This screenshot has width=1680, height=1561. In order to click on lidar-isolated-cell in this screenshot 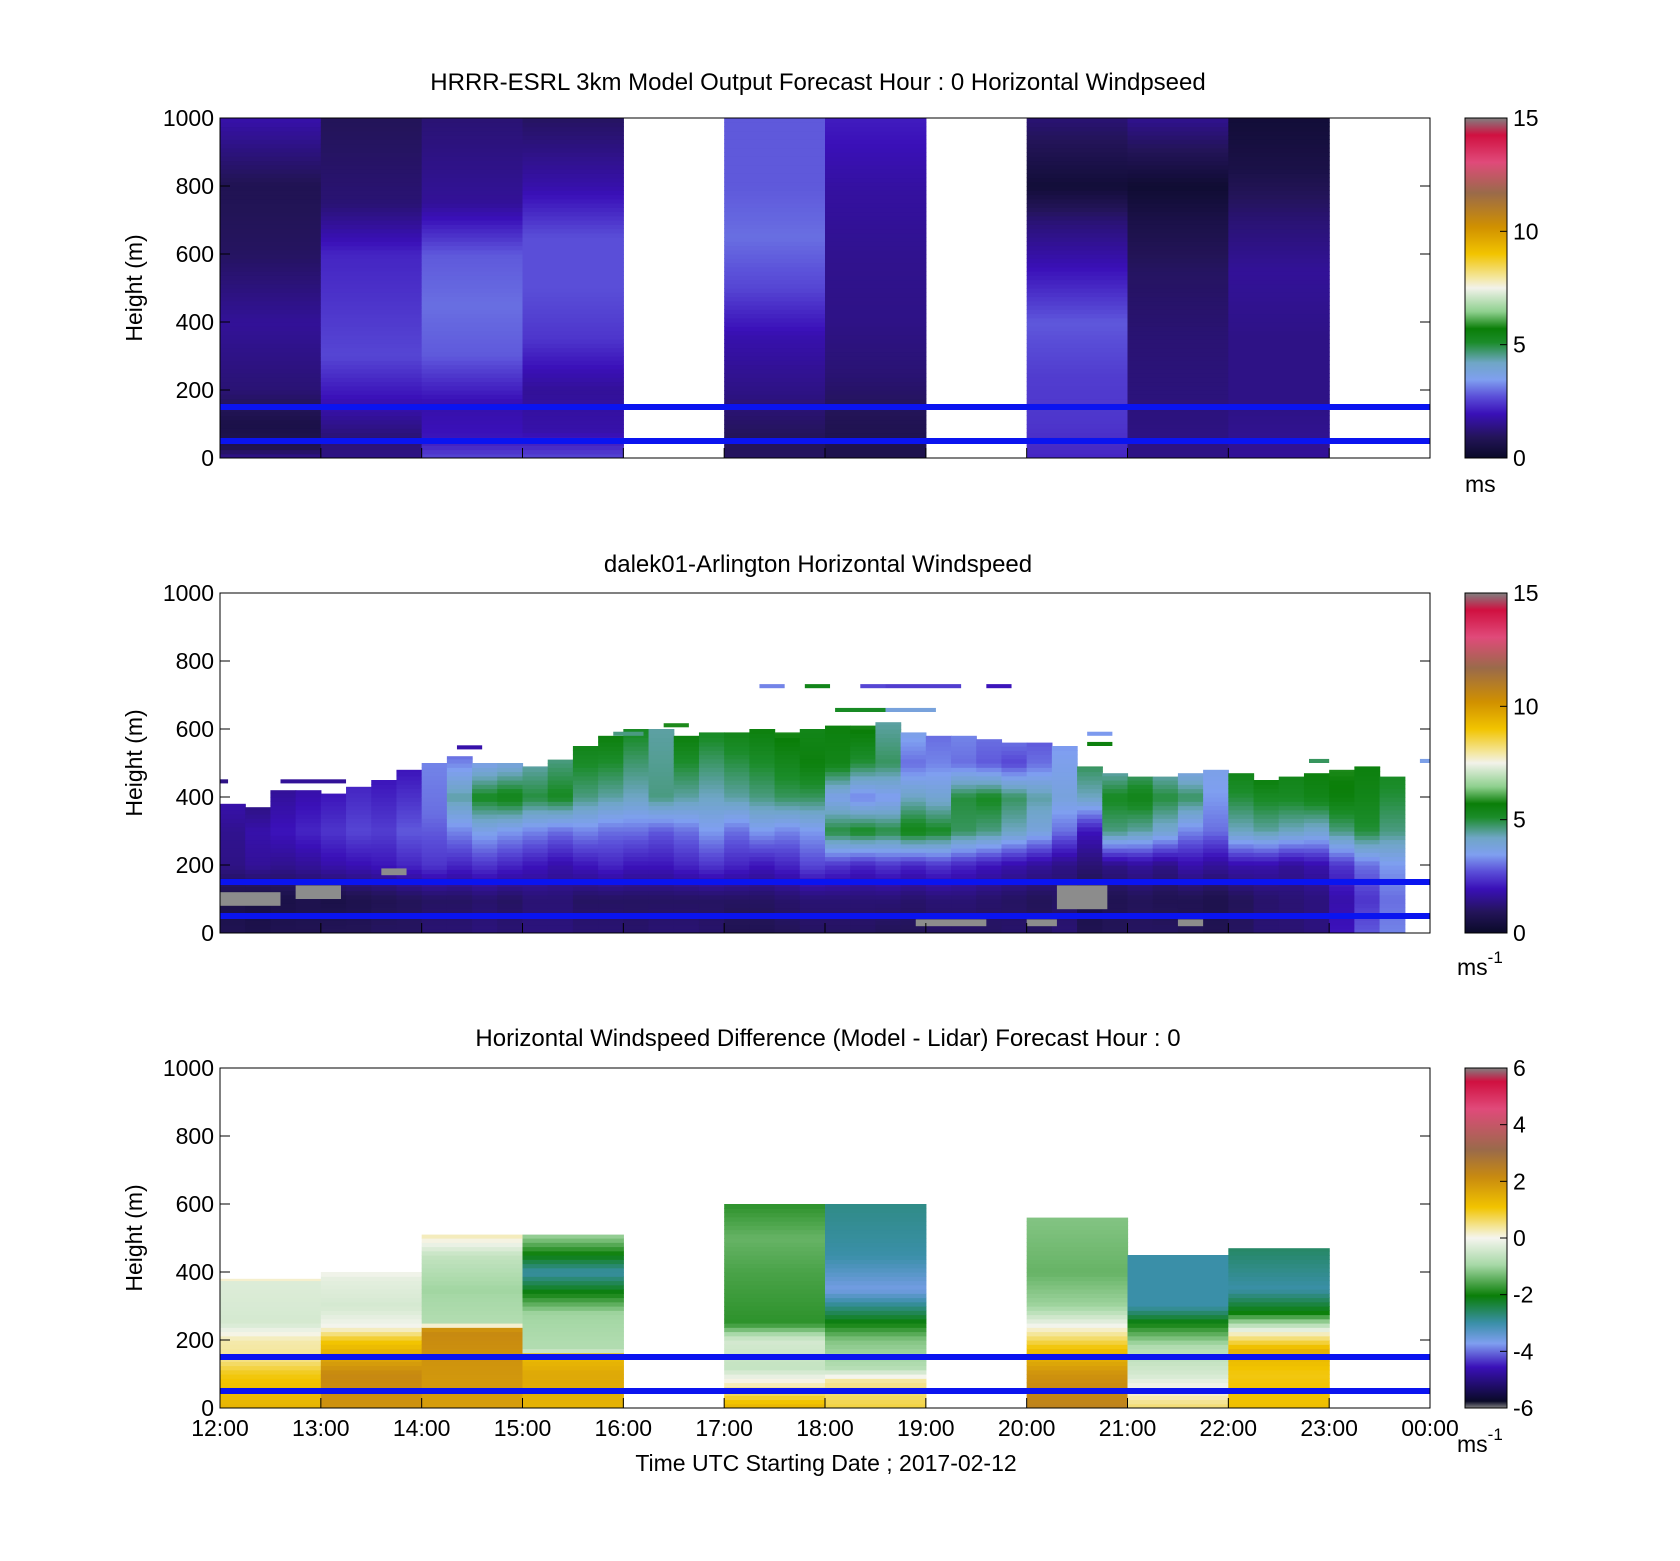, I will do `click(1100, 733)`.